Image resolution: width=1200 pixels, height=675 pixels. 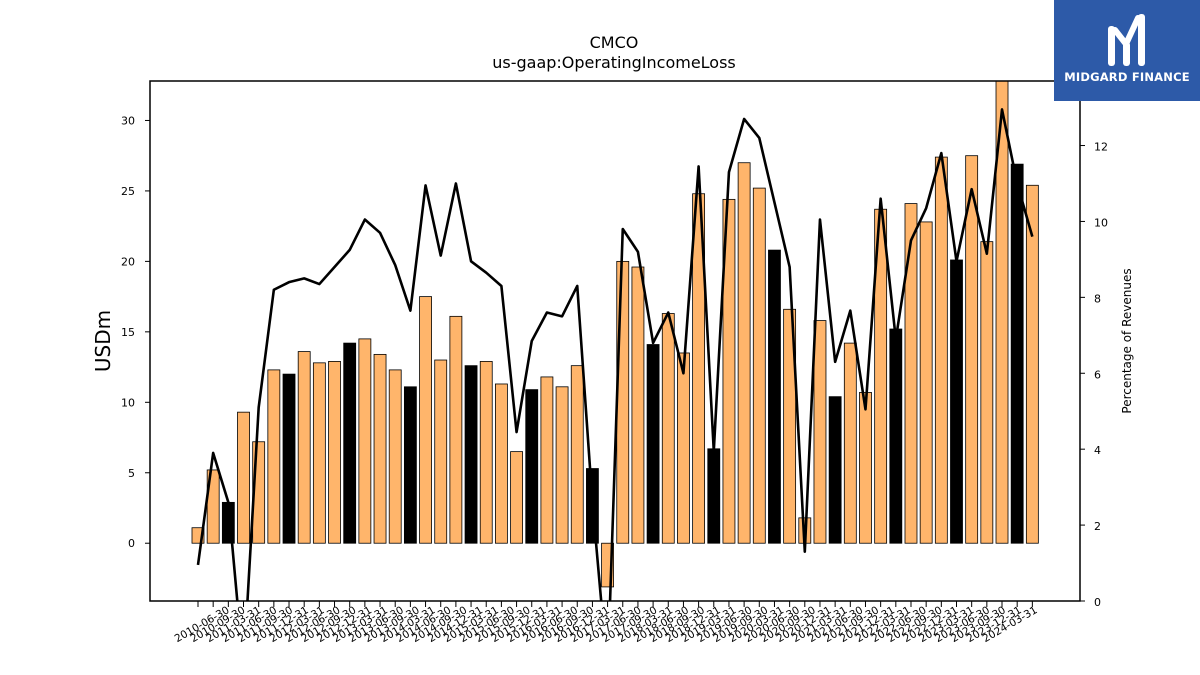 I want to click on y2-tick-label: 0, so click(x=1097, y=602).